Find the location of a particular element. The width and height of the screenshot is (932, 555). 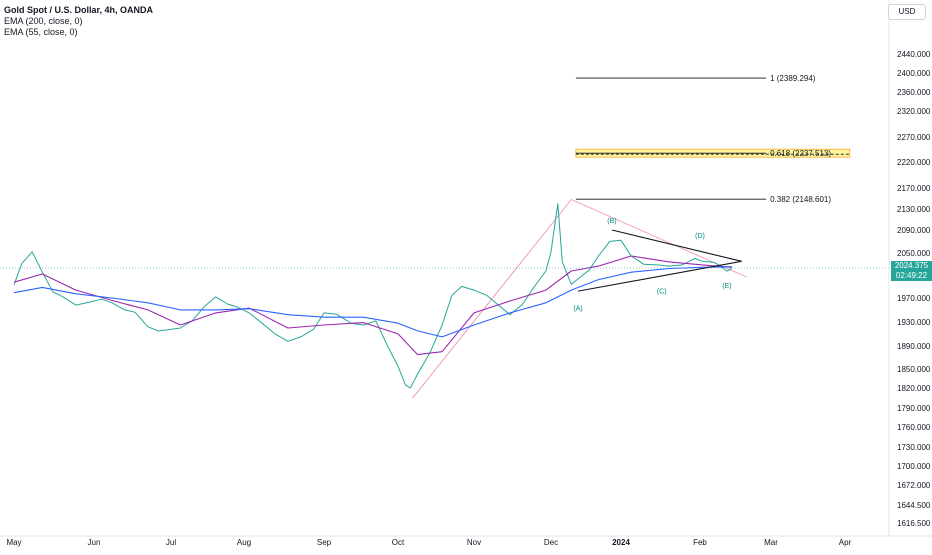

wave-label: (A) is located at coordinates (577, 308).